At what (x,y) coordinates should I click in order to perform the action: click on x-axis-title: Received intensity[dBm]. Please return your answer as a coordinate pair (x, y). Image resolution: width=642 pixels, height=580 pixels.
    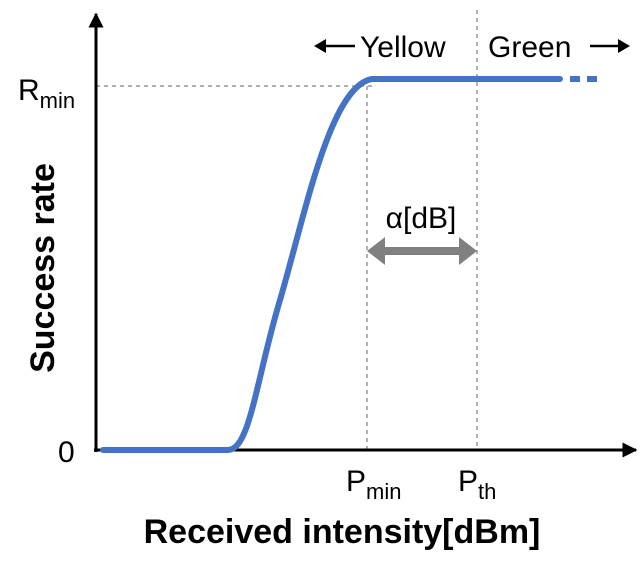
    Looking at the image, I should click on (342, 532).